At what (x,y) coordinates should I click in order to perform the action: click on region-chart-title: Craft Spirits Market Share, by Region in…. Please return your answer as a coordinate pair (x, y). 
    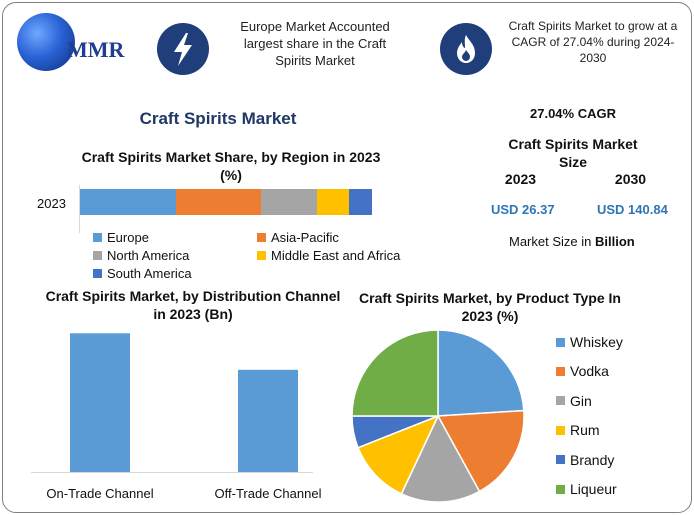
    Looking at the image, I should click on (231, 166).